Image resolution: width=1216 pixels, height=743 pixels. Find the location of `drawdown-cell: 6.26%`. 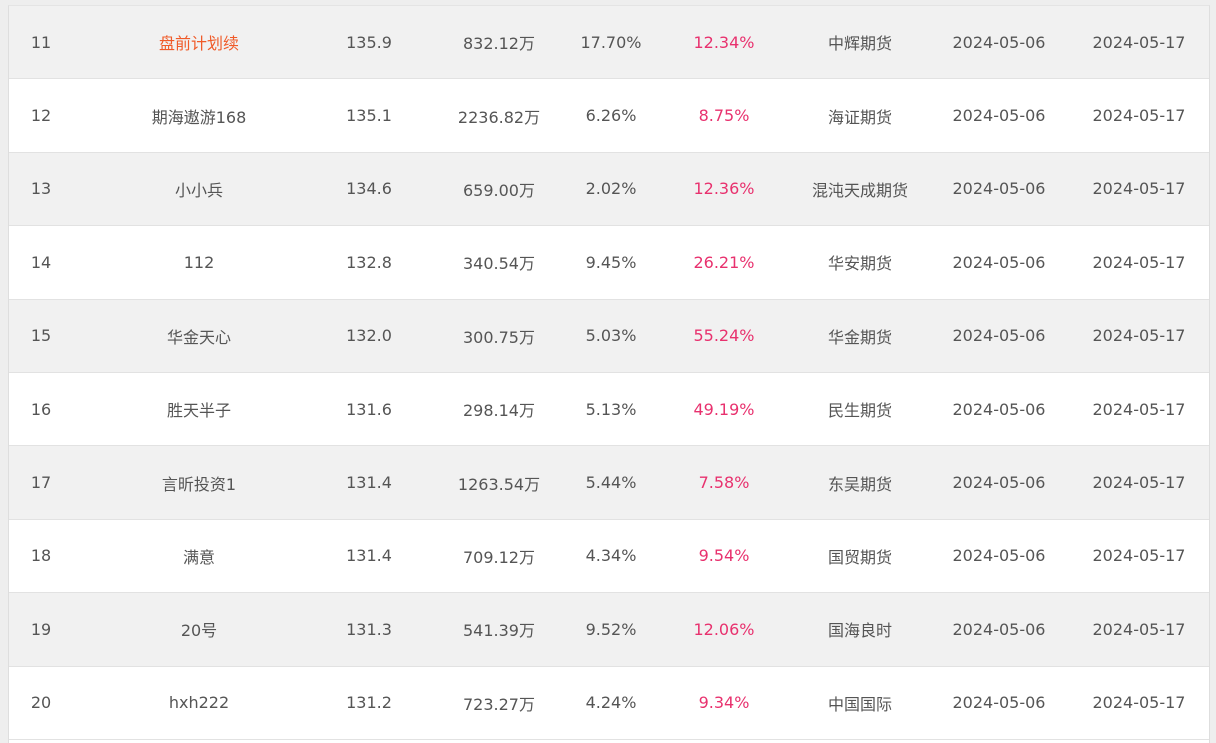

drawdown-cell: 6.26% is located at coordinates (611, 116).